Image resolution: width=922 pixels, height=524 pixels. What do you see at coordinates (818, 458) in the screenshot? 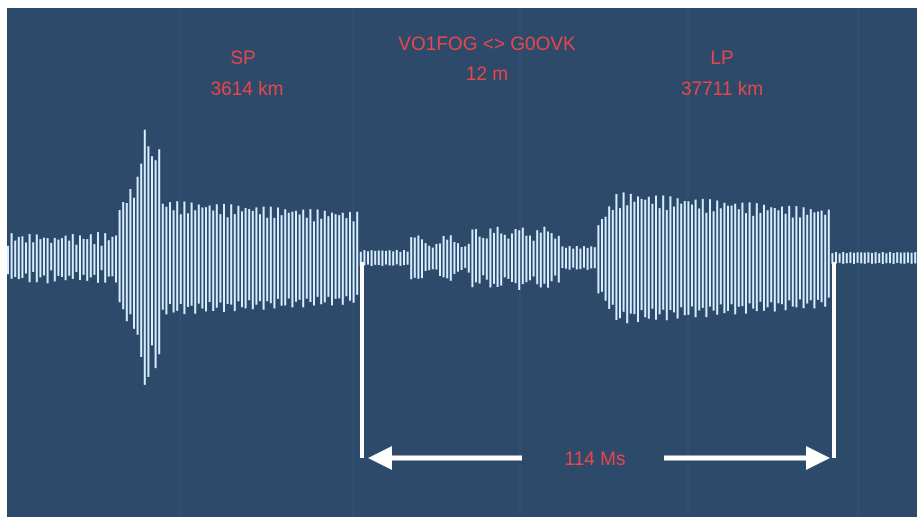
I see `arrow-right-head` at bounding box center [818, 458].